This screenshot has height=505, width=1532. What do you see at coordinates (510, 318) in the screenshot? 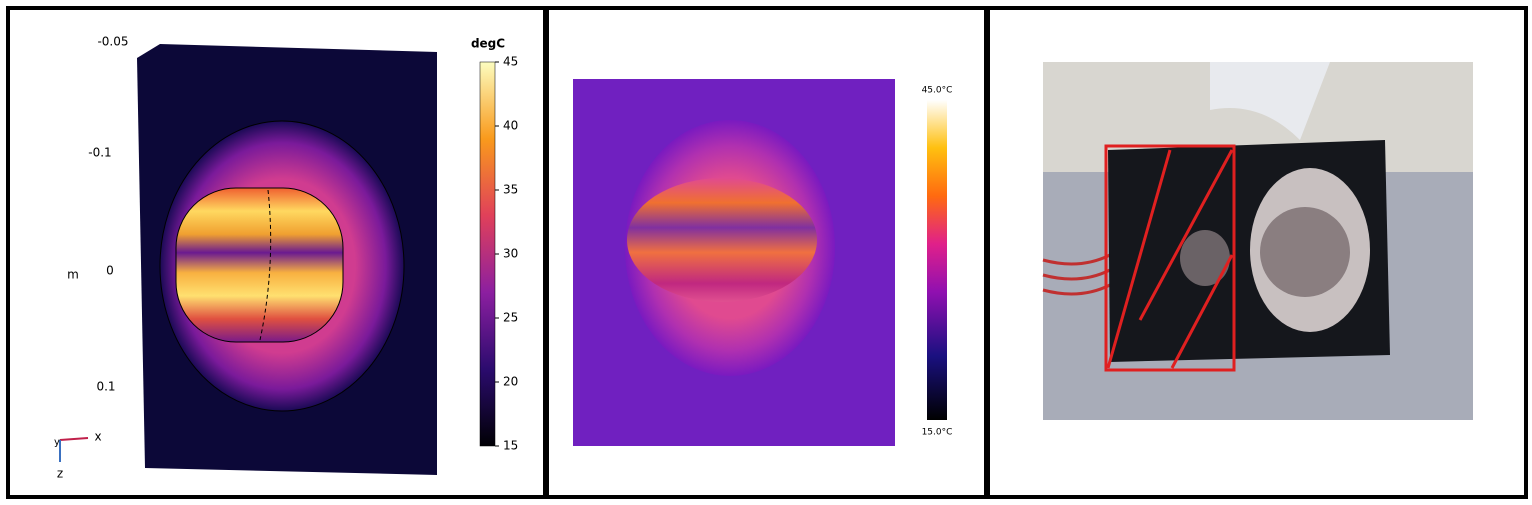
I see `colorbar-tick-label: 25` at bounding box center [510, 318].